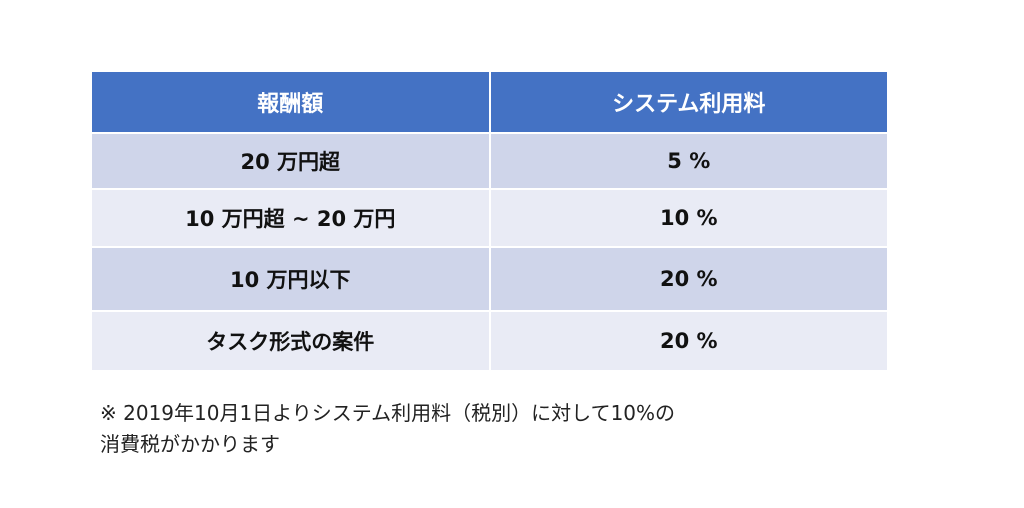  Describe the element at coordinates (291, 279) in the screenshot. I see `reward-amount-cell: 10 万円以下` at that location.